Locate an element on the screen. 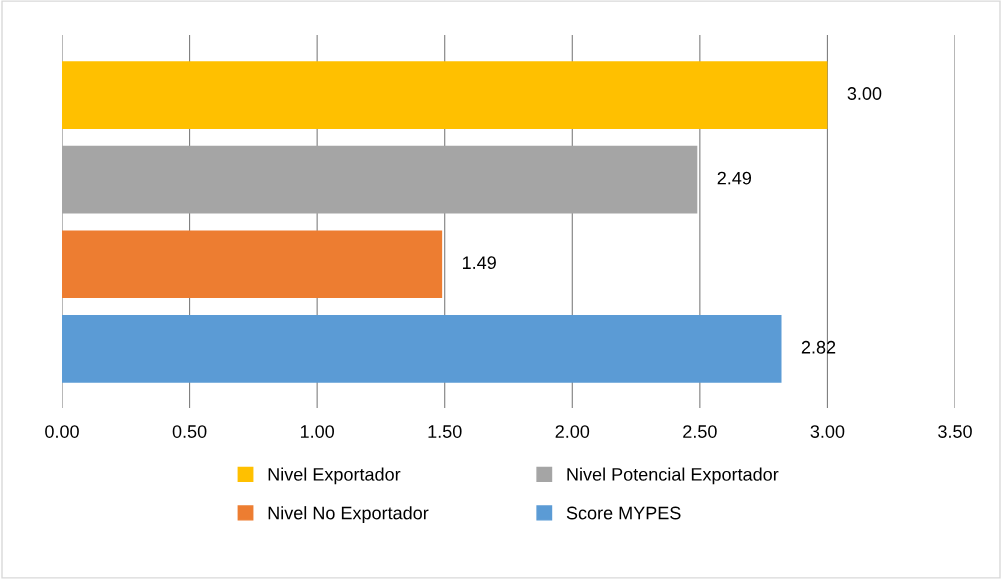  text: 3.00 is located at coordinates (827, 431).